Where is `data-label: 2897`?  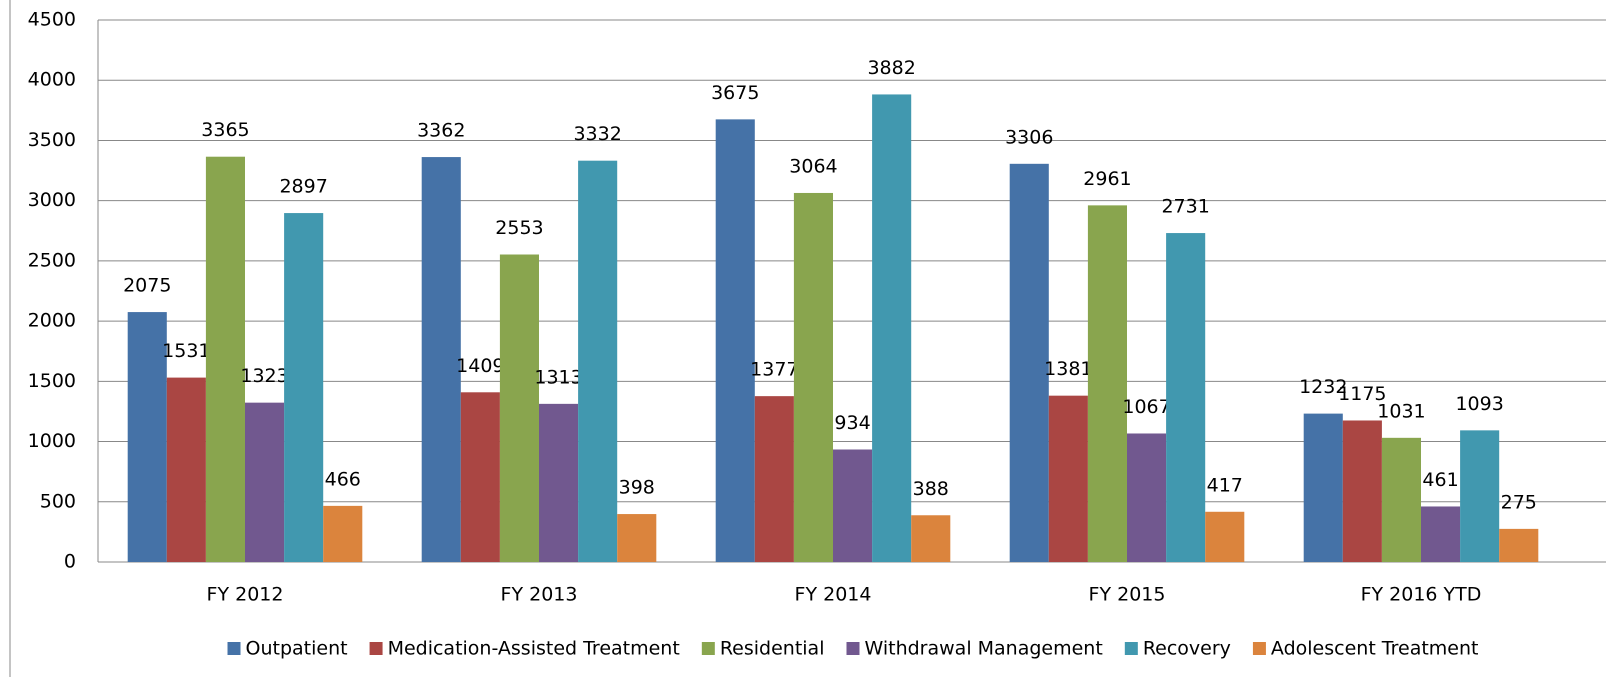 data-label: 2897 is located at coordinates (303, 187).